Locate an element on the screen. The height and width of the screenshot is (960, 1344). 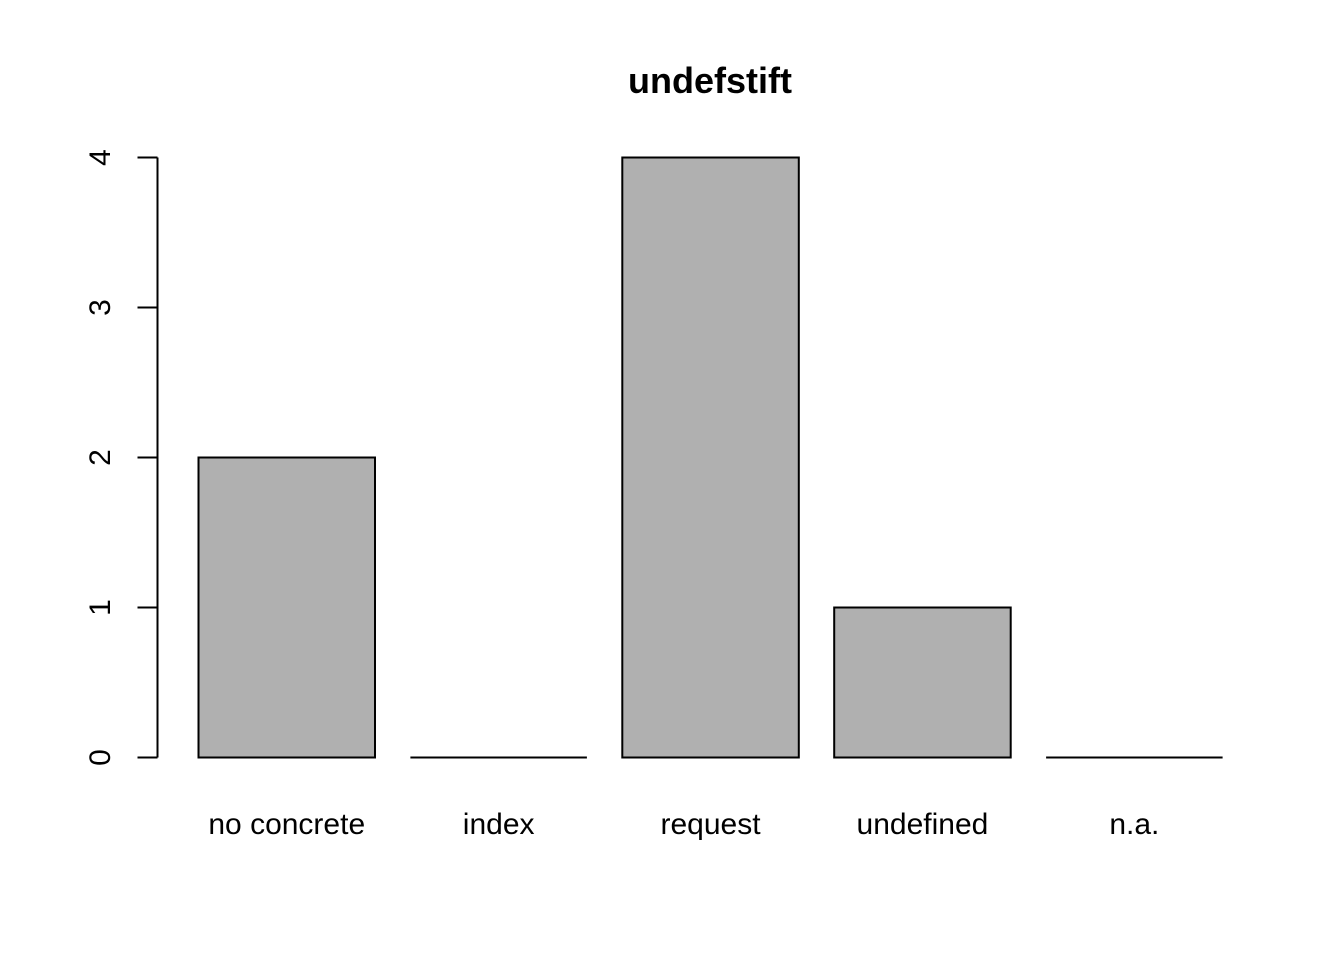
x-axis-labels: no concrete index request undefined n.a. is located at coordinates (683, 824).